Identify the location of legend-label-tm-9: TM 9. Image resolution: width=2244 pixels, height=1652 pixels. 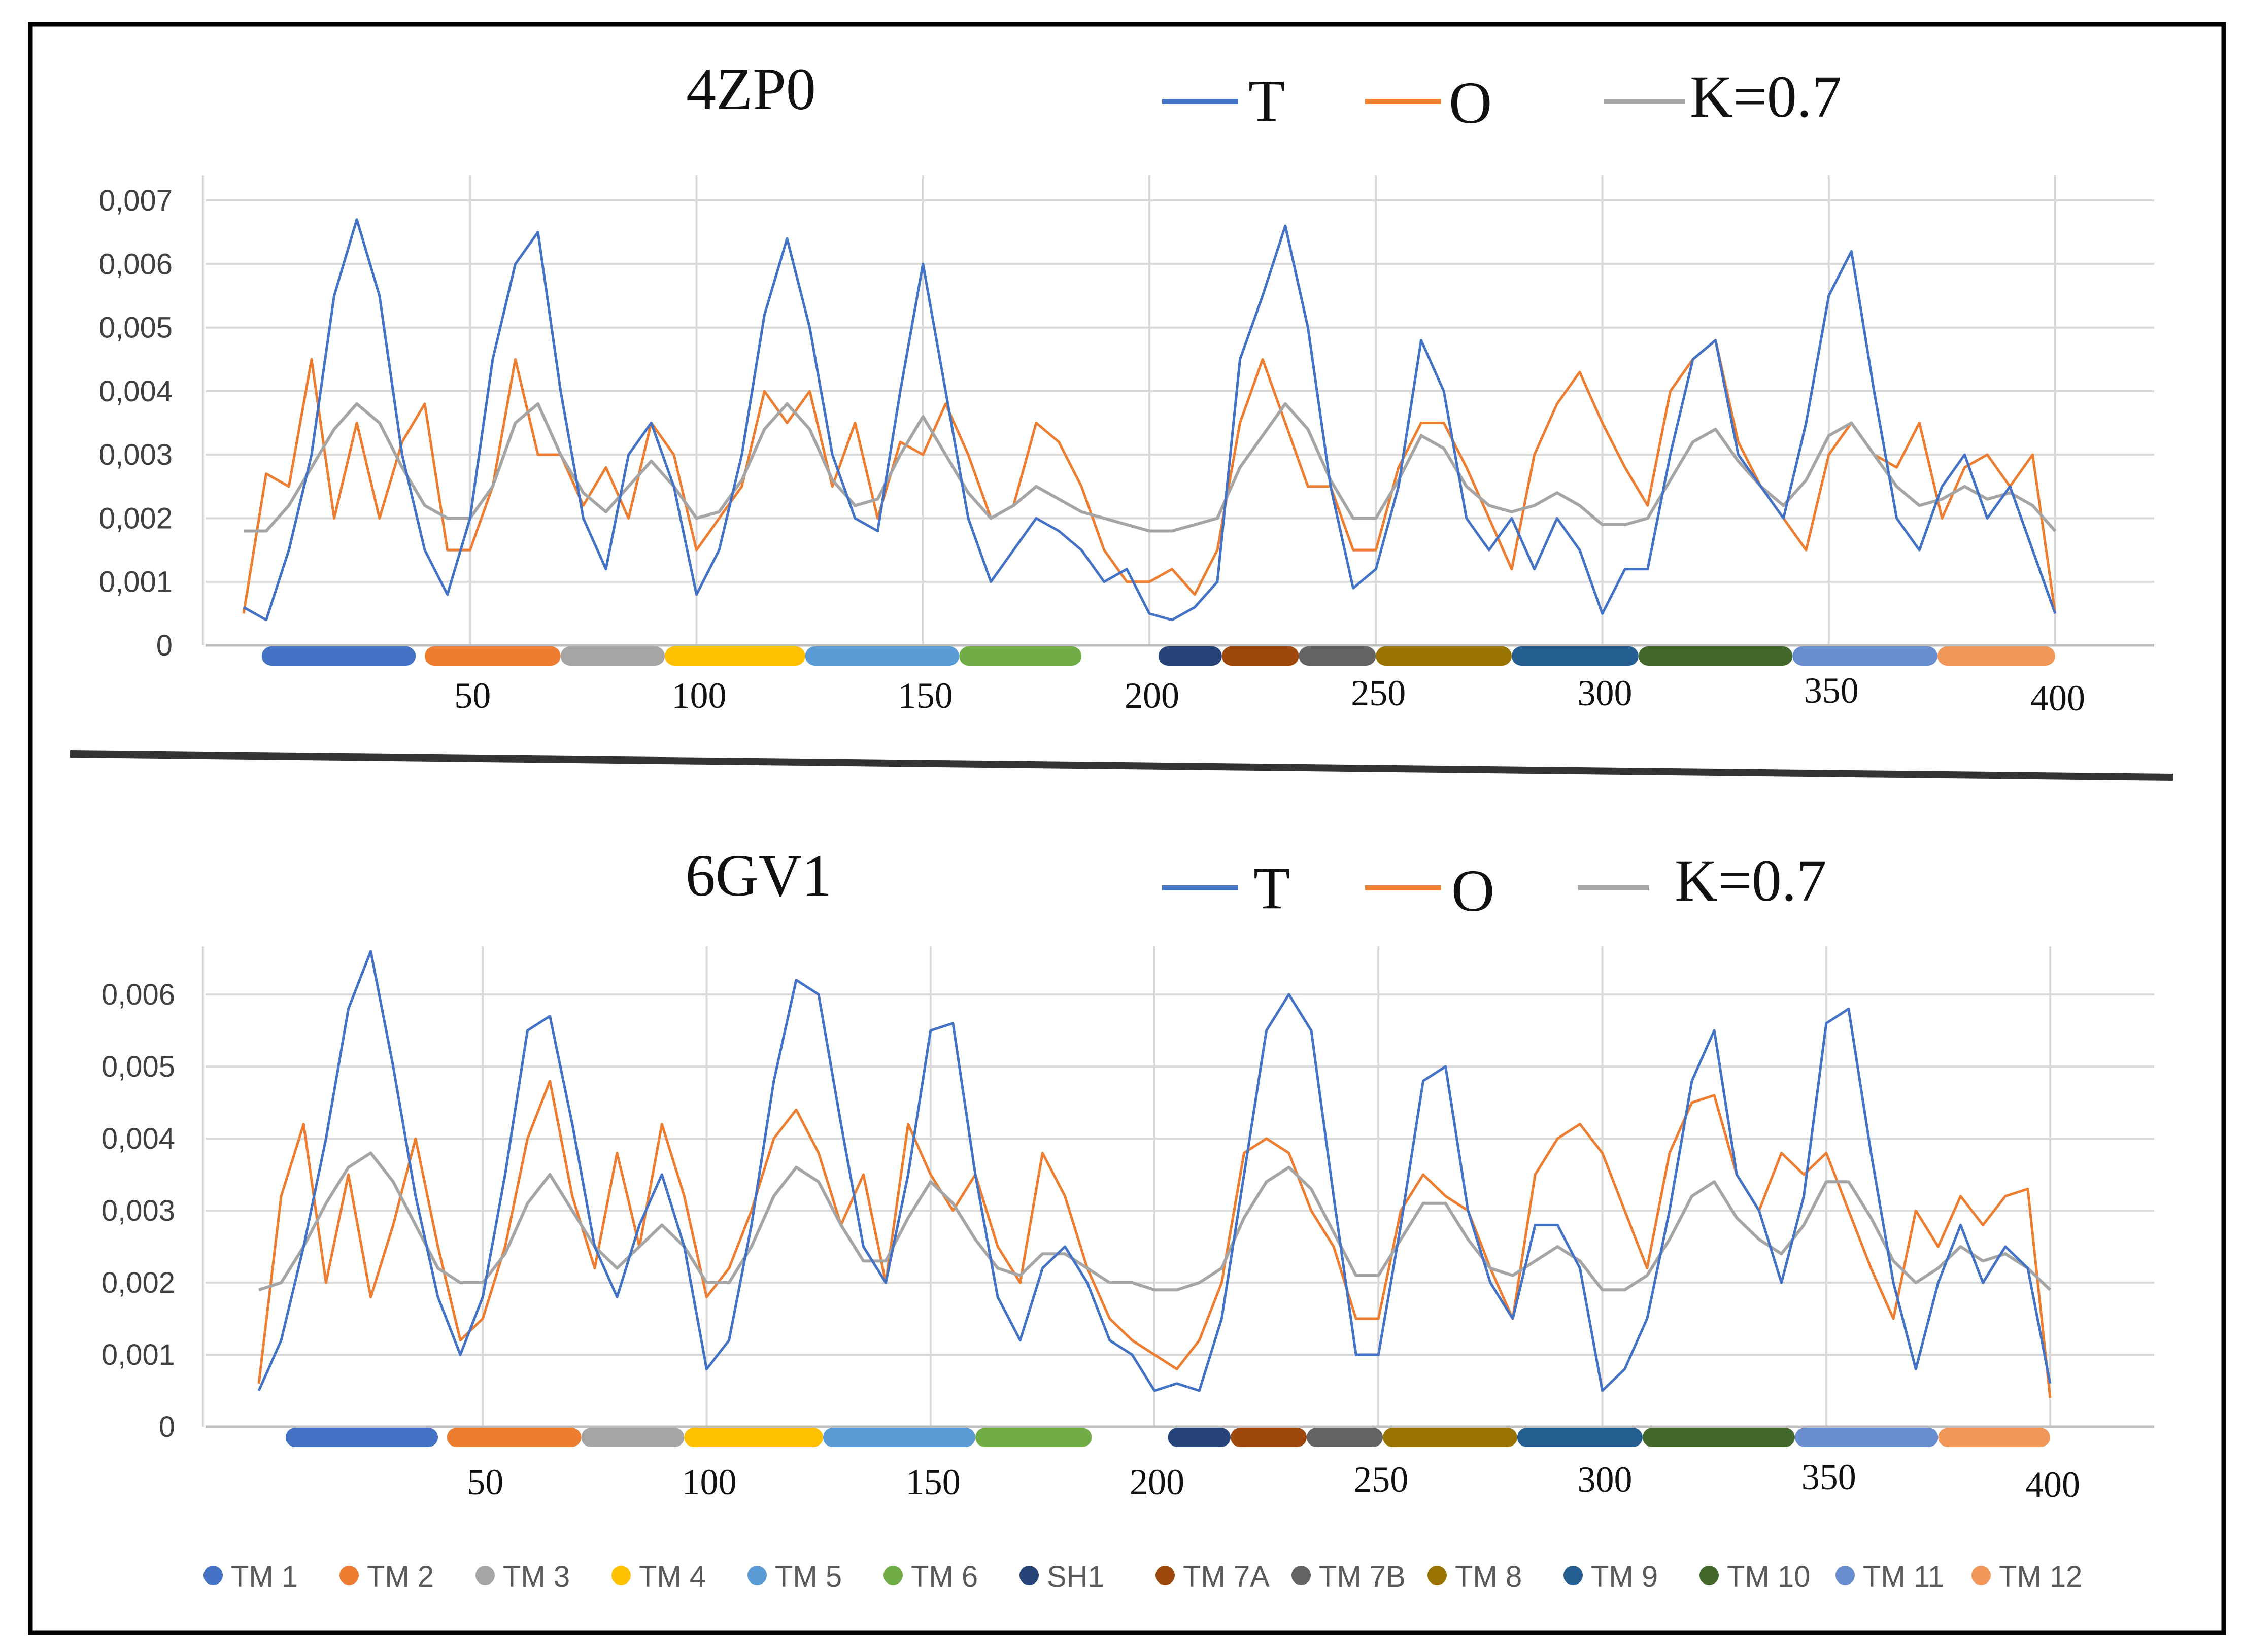
(1624, 1576).